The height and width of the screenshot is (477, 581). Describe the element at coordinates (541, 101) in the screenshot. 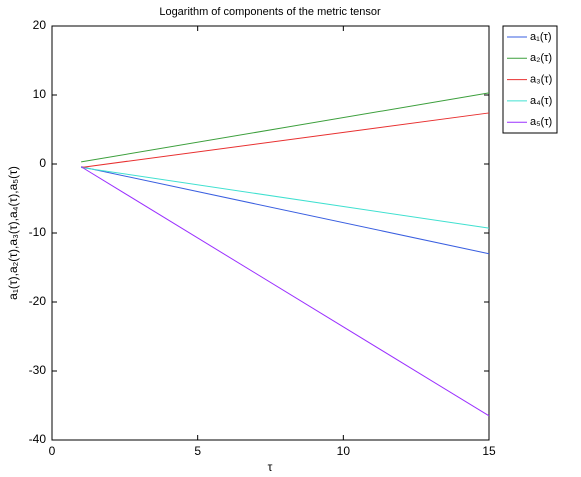

I see `legend-label: a₄(τ)` at that location.